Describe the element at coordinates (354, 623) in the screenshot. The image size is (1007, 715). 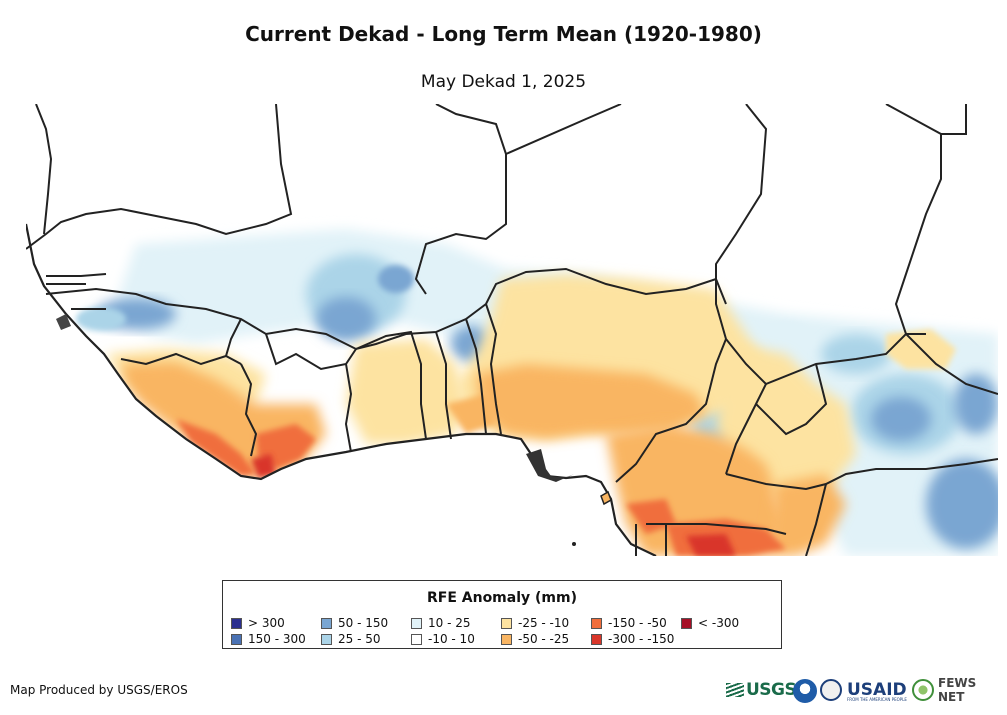
I see `legend-item: 50 - 150` at that location.